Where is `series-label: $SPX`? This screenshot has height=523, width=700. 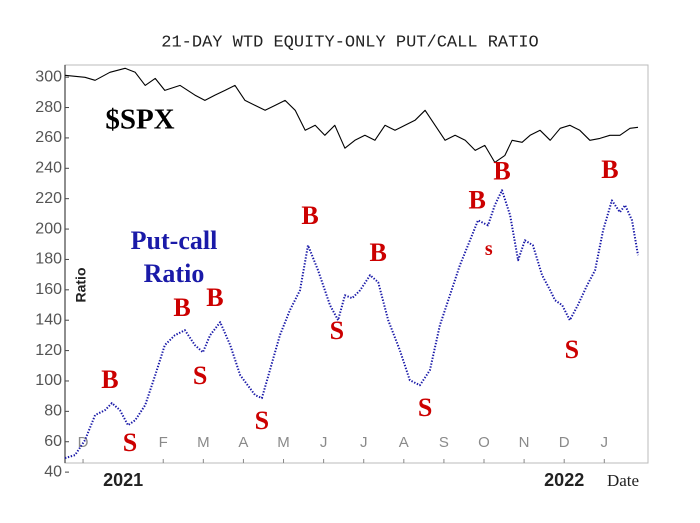 series-label: $SPX is located at coordinates (139, 120).